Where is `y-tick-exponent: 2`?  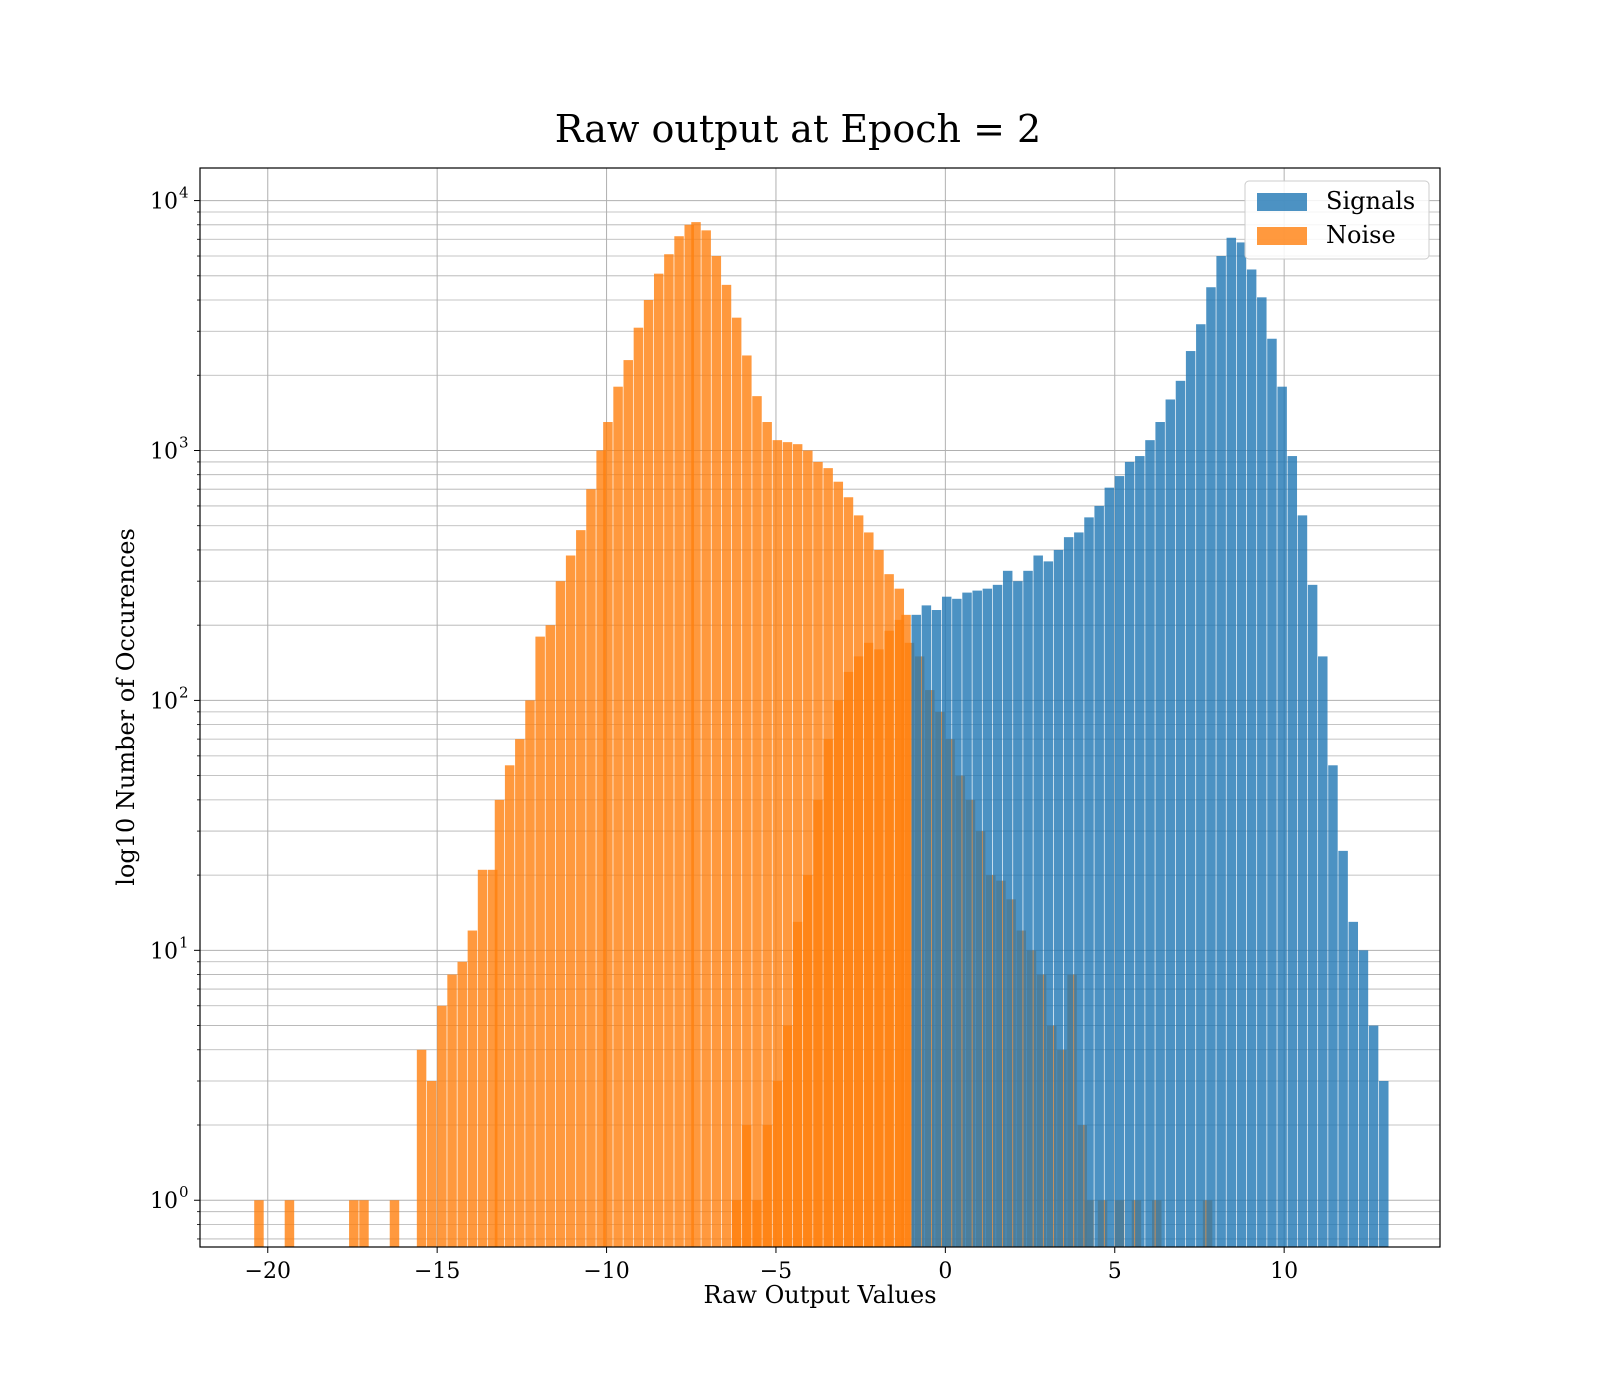 y-tick-exponent: 2 is located at coordinates (184, 692).